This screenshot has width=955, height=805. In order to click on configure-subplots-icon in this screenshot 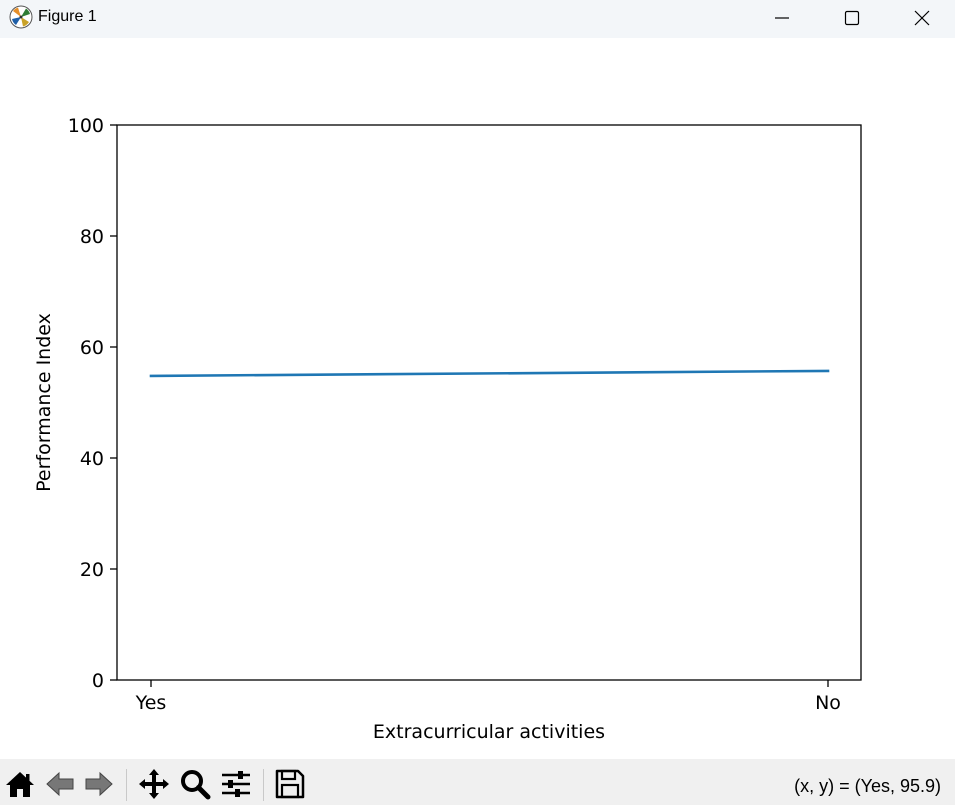, I will do `click(236, 784)`.